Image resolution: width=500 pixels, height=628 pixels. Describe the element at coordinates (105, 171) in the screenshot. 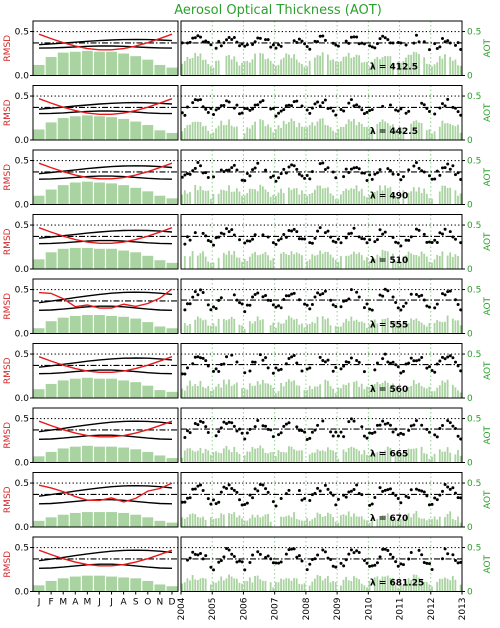

I see `rmsd-red-line` at that location.